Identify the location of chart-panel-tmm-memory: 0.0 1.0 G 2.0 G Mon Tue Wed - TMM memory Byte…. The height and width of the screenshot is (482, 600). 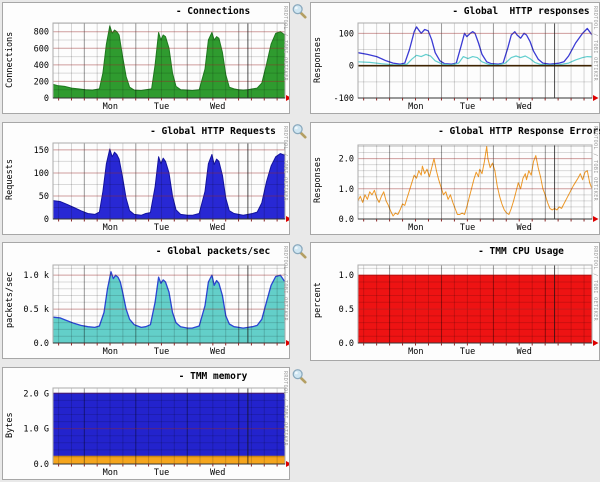
(146, 423).